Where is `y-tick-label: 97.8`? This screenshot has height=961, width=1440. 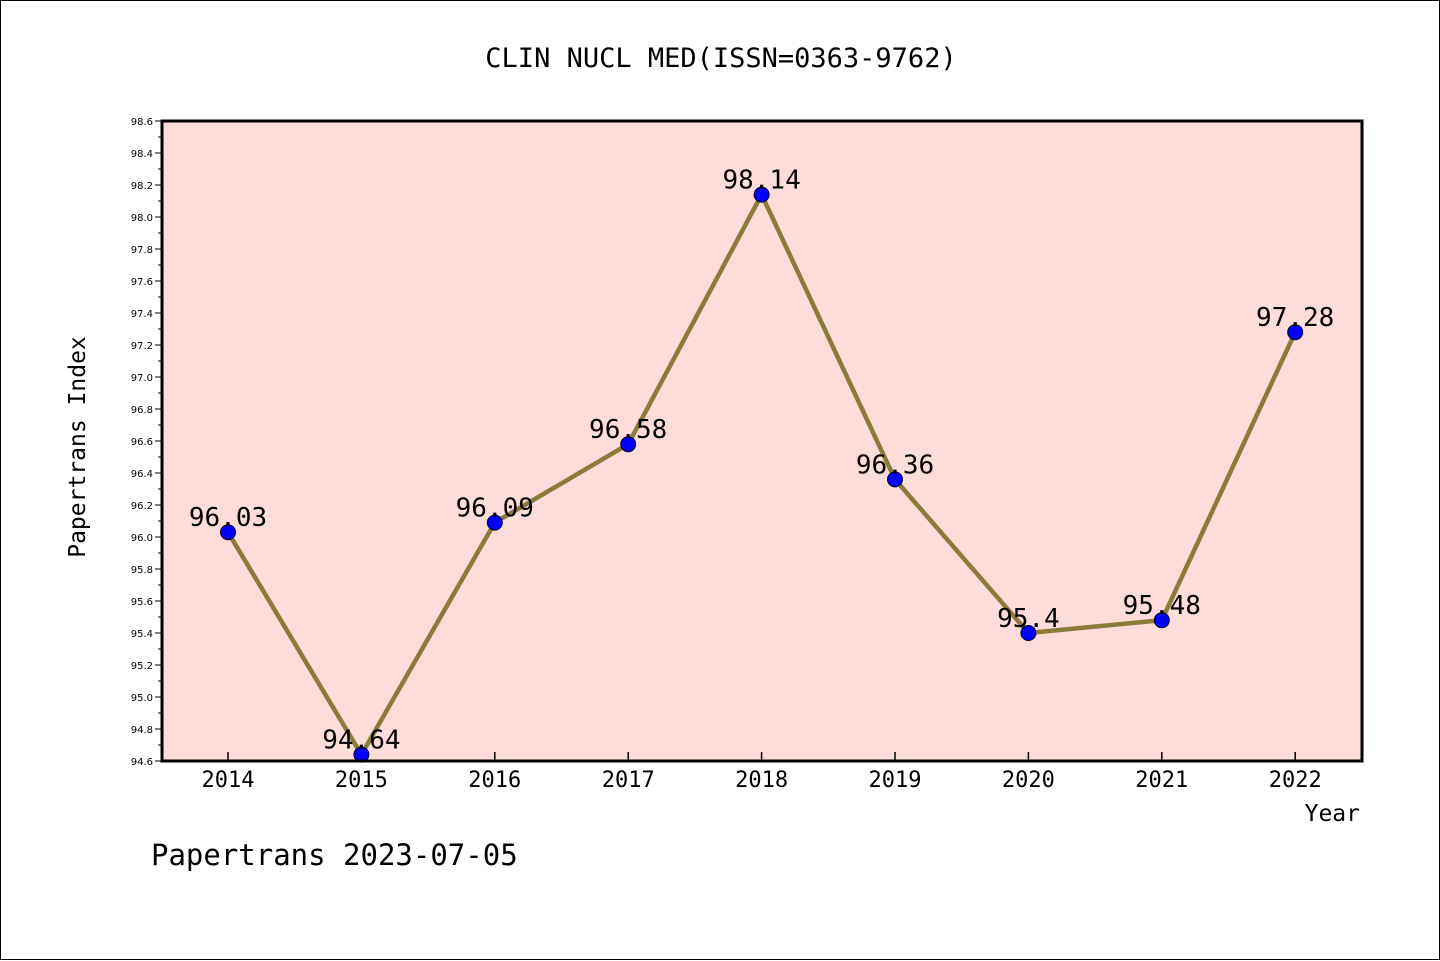 y-tick-label: 97.8 is located at coordinates (142, 250).